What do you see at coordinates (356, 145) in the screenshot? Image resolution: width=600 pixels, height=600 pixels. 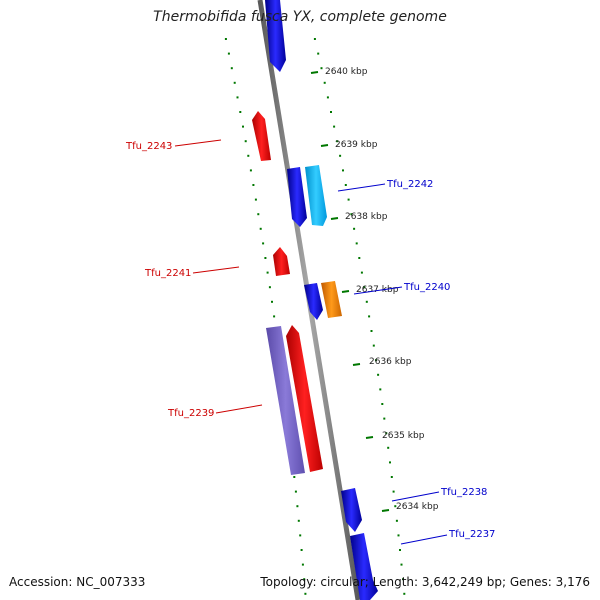 I see `tick-label: 2639 kbp` at bounding box center [356, 145].